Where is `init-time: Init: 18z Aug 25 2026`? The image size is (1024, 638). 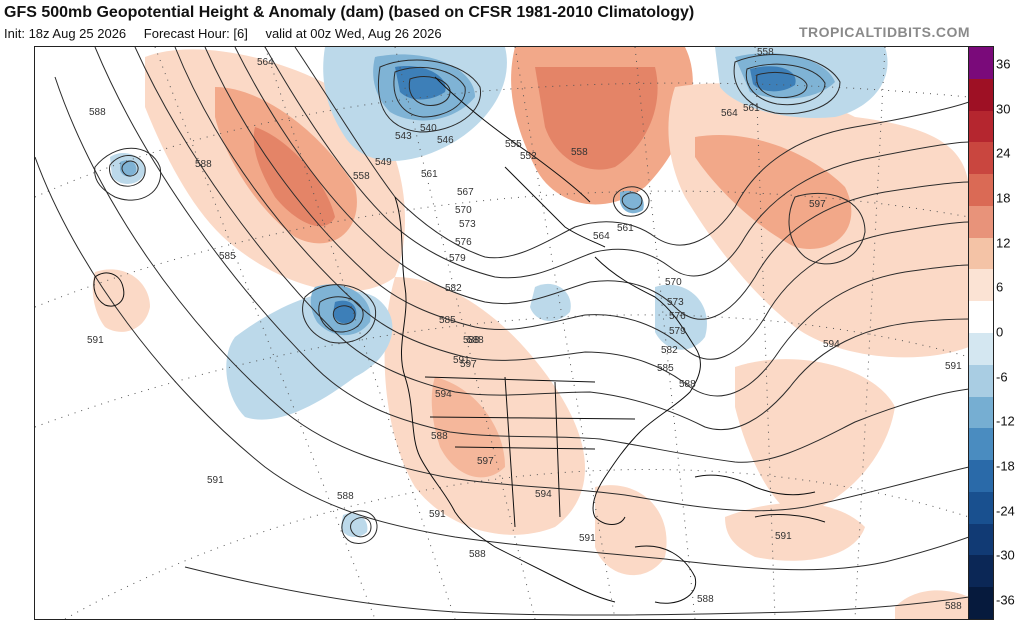 init-time: Init: 18z Aug 25 2026 is located at coordinates (65, 33).